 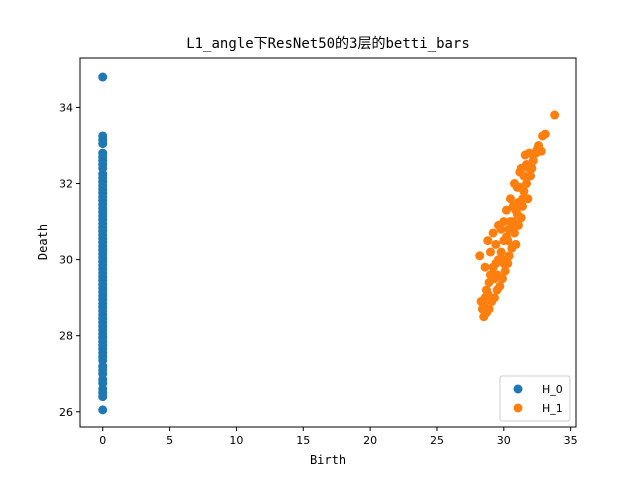 What do you see at coordinates (236, 440) in the screenshot?
I see `x-tick-label-10: 10` at bounding box center [236, 440].